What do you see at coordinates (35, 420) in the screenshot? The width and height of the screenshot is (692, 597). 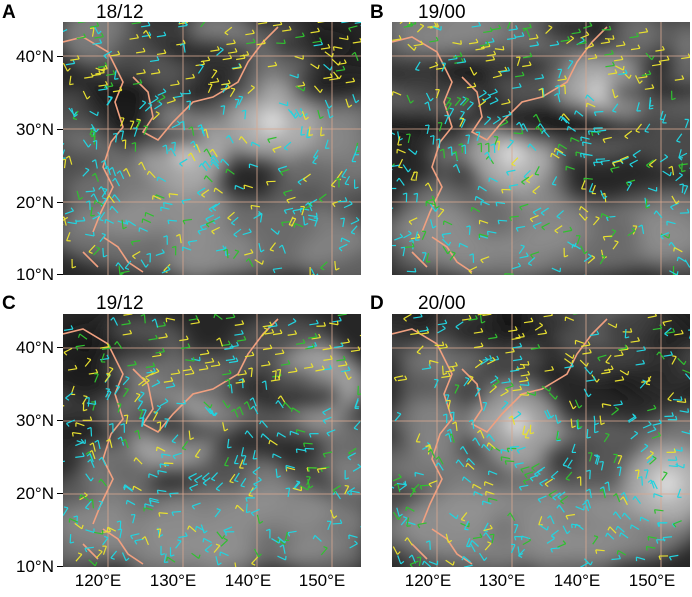 I see `lat-label-30n-bottom: 30°N` at bounding box center [35, 420].